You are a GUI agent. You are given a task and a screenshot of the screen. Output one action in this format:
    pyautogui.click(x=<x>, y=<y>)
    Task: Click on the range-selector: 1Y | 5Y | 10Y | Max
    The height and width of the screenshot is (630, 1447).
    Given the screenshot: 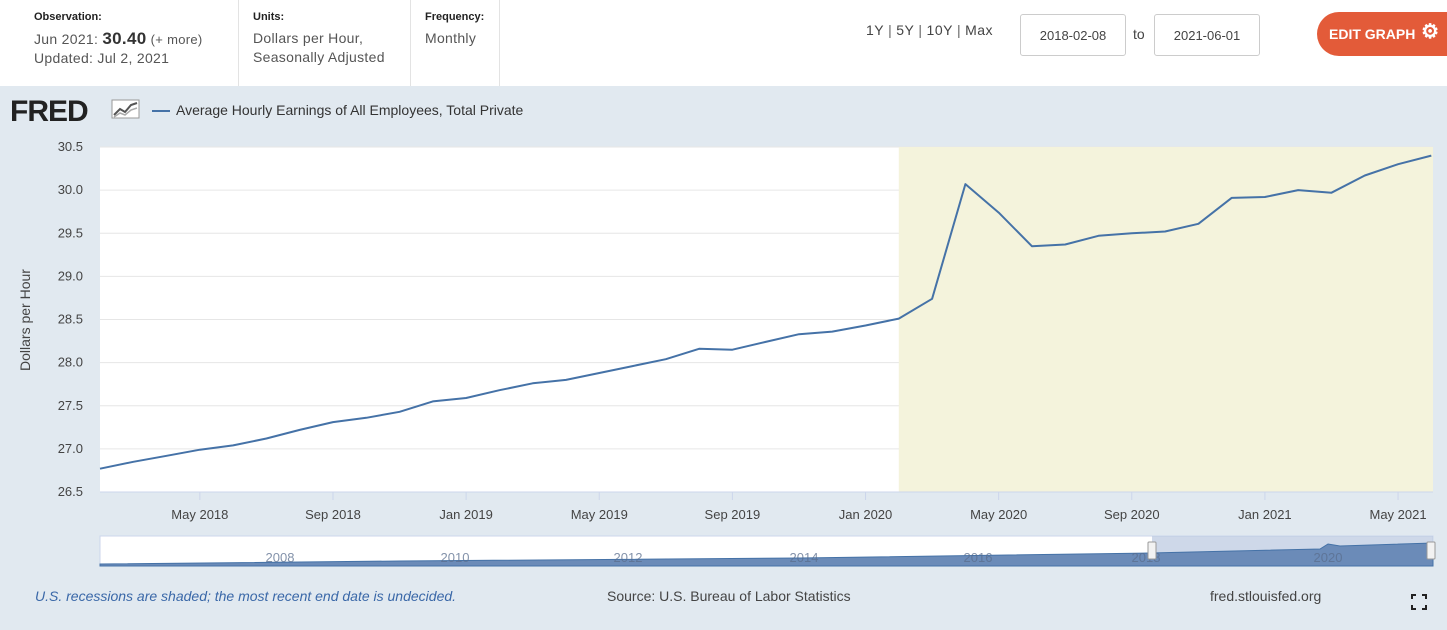 What is the action you would take?
    pyautogui.click(x=929, y=30)
    